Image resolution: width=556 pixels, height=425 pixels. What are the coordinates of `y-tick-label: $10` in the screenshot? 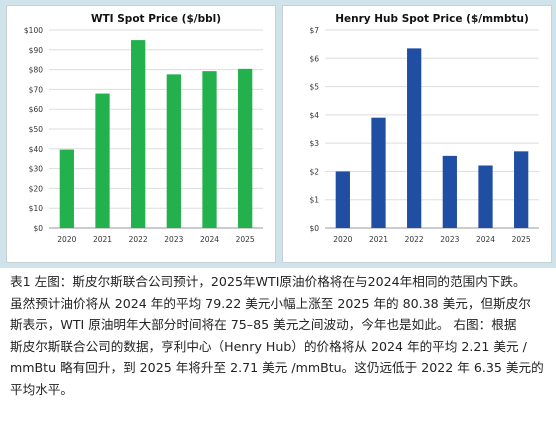 It's located at (36, 208).